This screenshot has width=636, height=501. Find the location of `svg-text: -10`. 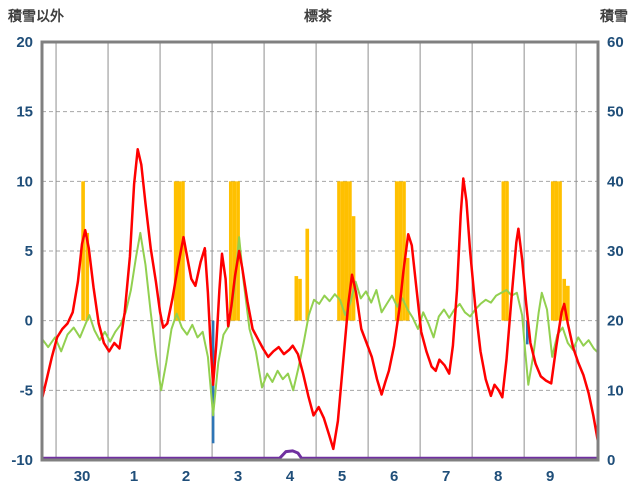

svg-text: -10 is located at coordinates (22, 460).